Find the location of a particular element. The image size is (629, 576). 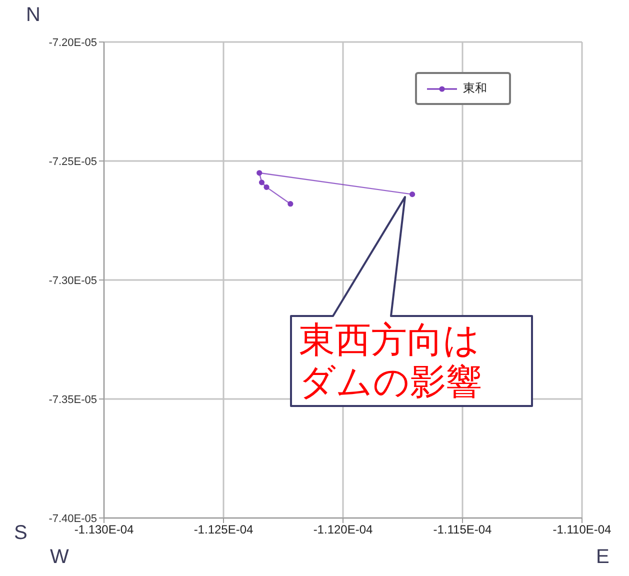

x-tick-label: -1.130E-04 is located at coordinates (104, 529).